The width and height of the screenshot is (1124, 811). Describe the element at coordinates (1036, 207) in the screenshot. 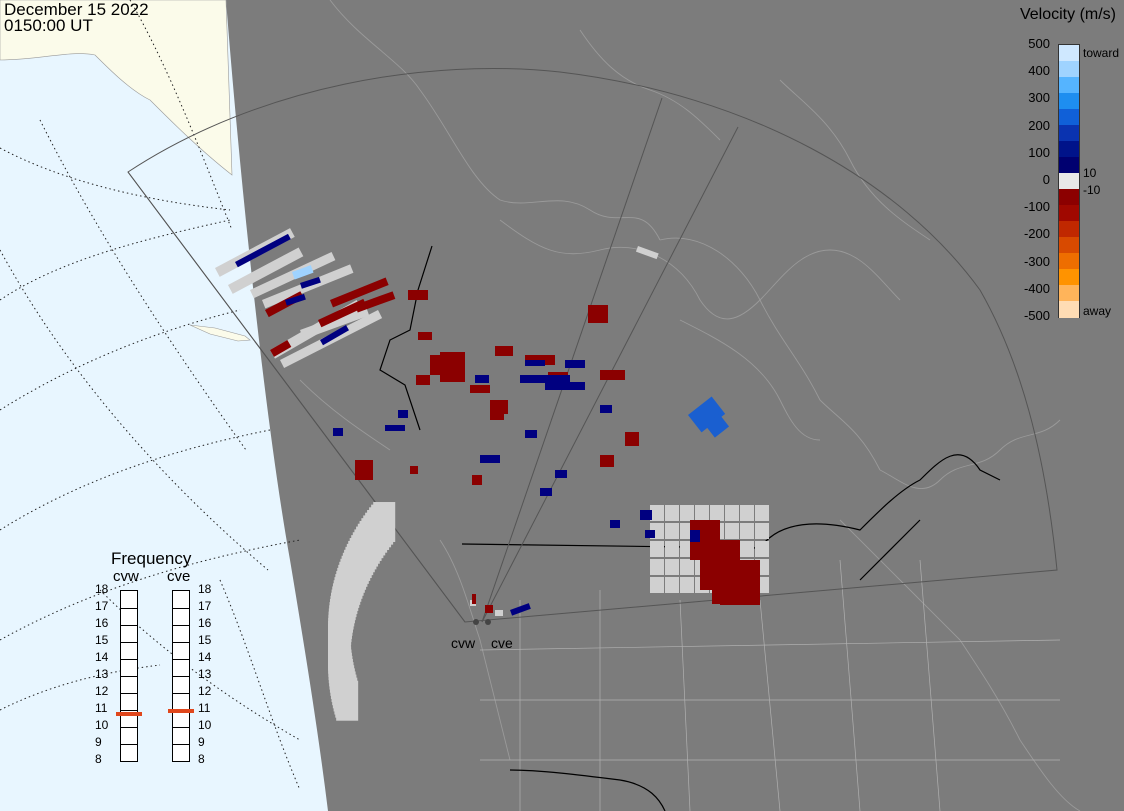

I see `colorbar-tick-label: -100` at that location.